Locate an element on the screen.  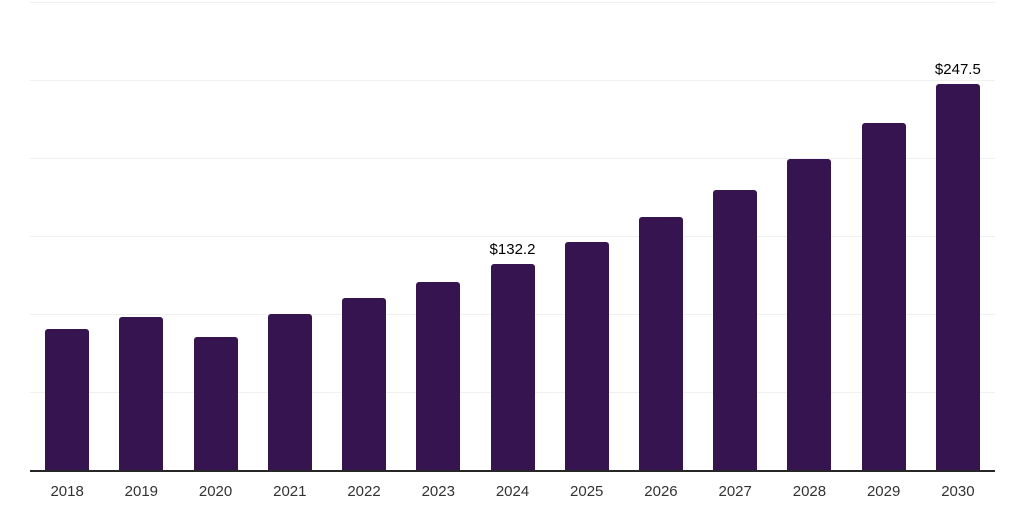
bar-2030 is located at coordinates (957, 276).